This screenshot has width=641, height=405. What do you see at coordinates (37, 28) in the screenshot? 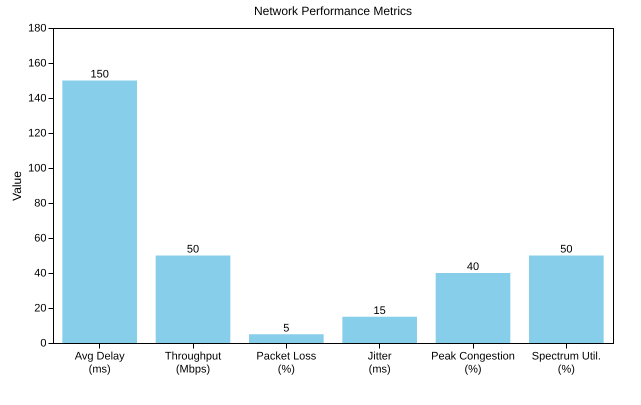
I see `y-tick-label: 180` at bounding box center [37, 28].